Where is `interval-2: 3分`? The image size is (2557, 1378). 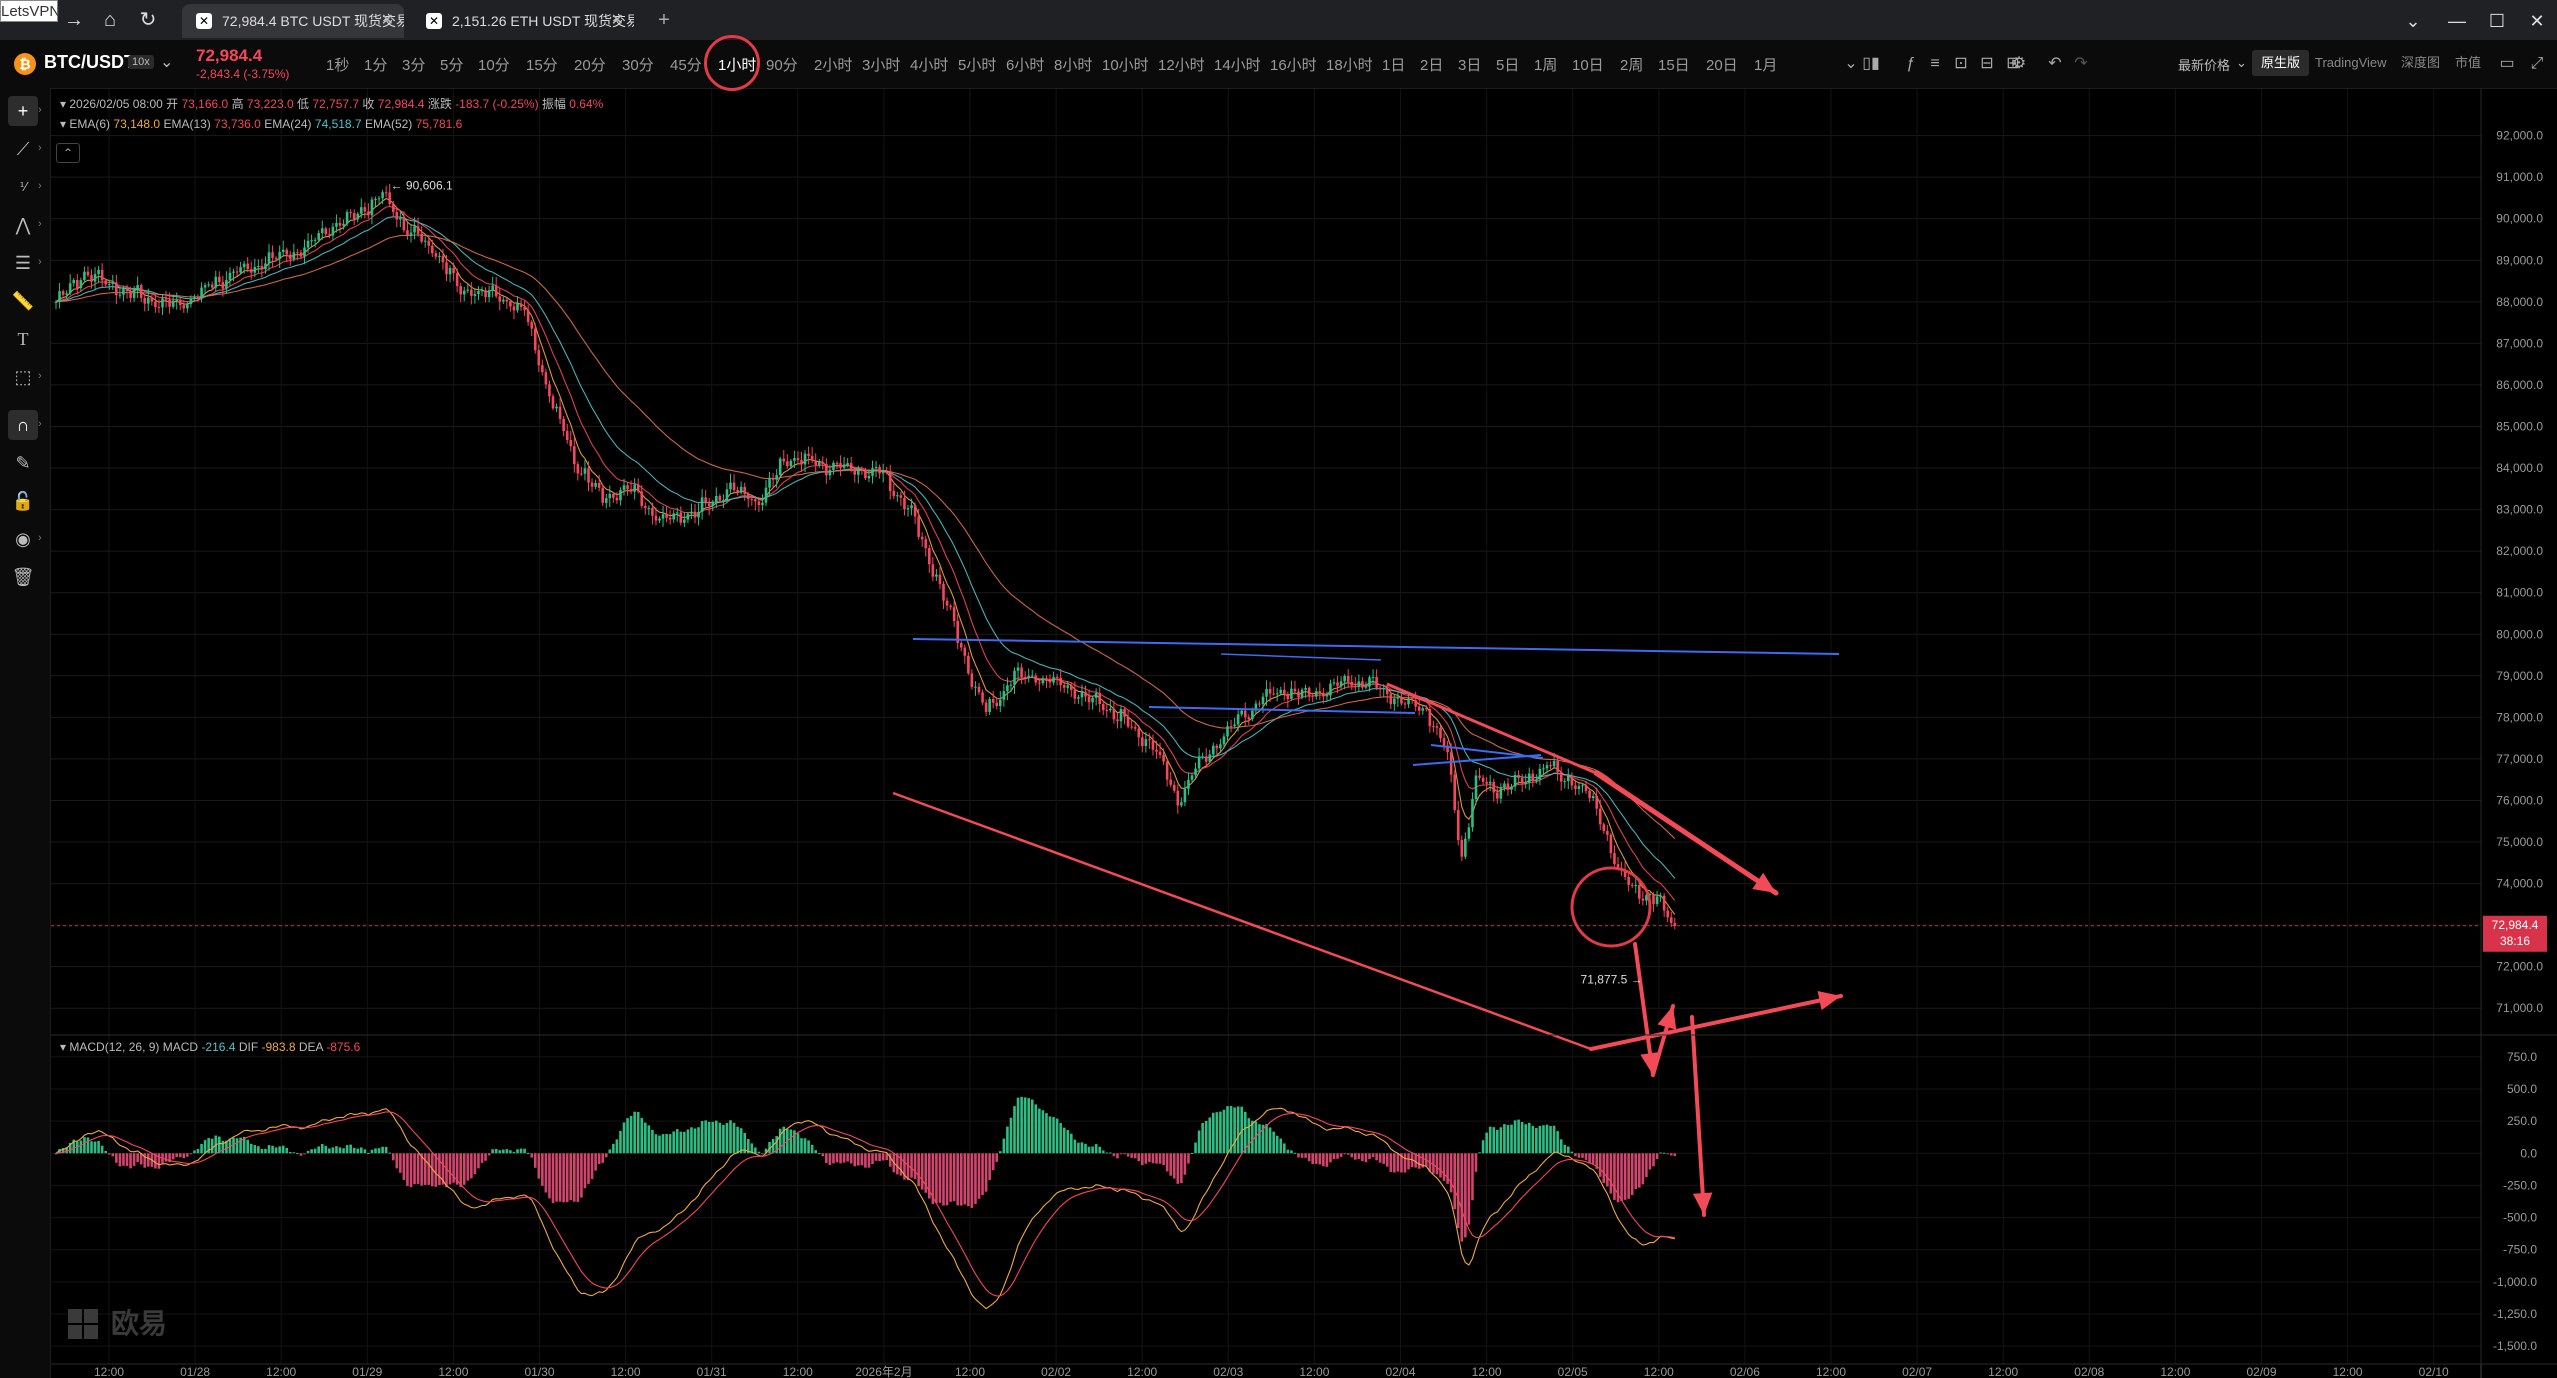
interval-2: 3分 is located at coordinates (414, 65).